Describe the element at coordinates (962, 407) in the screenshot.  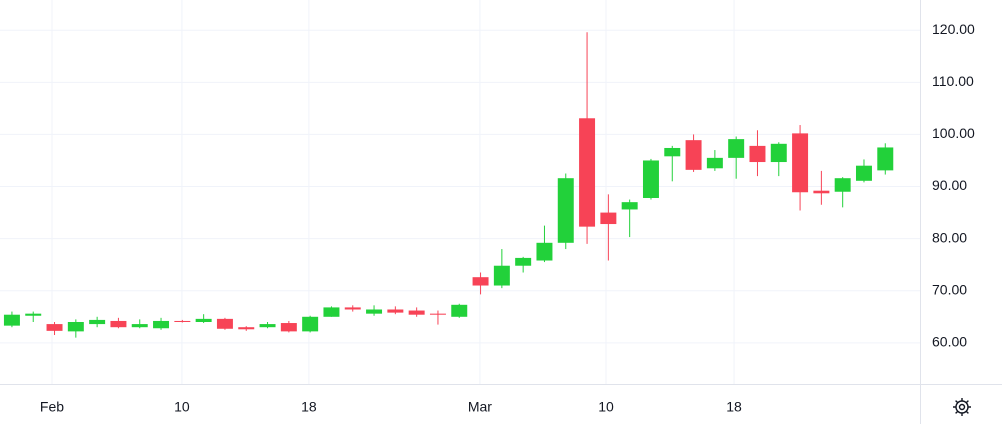
I see `settings-icon` at that location.